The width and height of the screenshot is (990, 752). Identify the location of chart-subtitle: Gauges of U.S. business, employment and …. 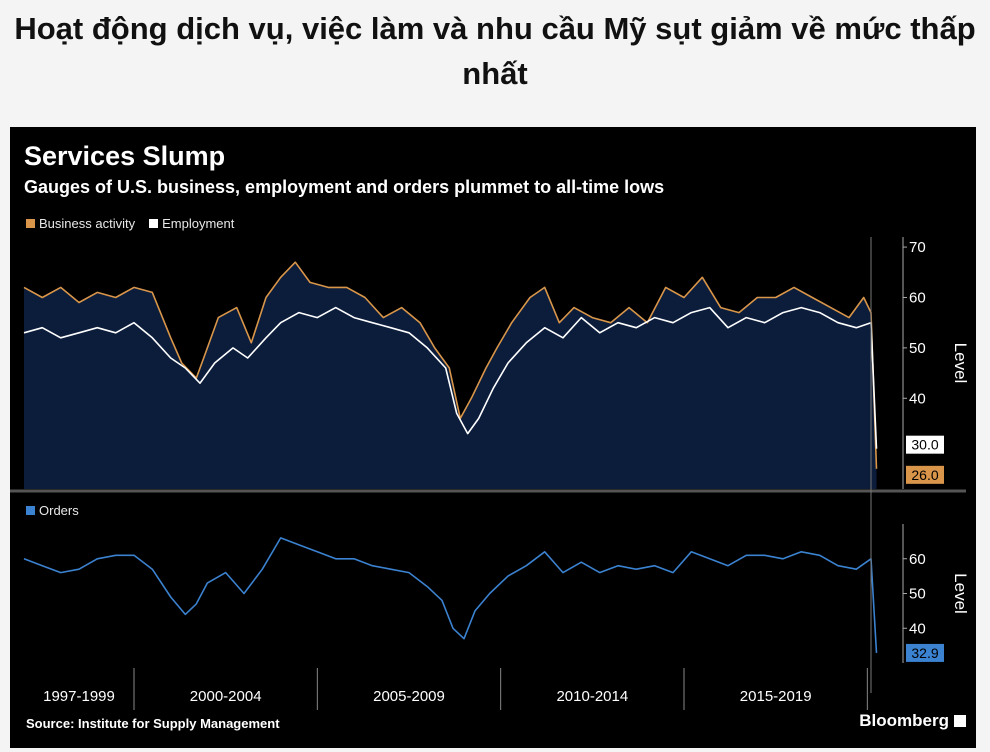
(344, 187).